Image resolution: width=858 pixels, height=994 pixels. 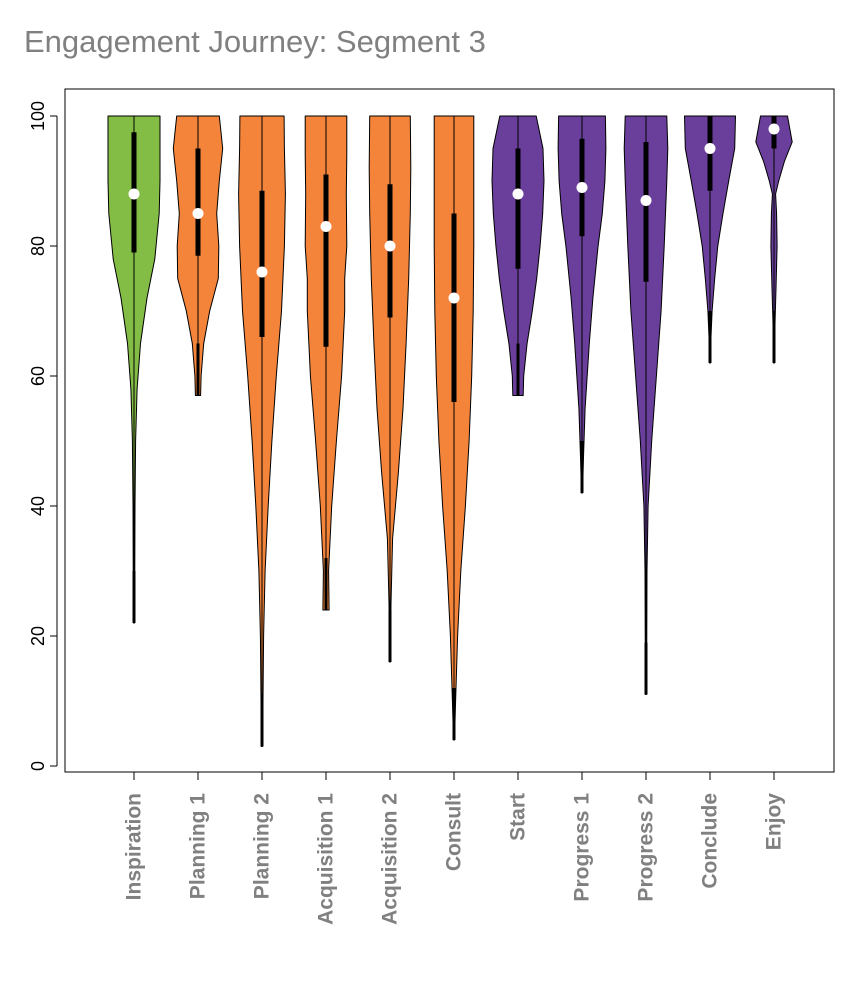 What do you see at coordinates (326, 859) in the screenshot?
I see `x-category-label: Acquisition 1` at bounding box center [326, 859].